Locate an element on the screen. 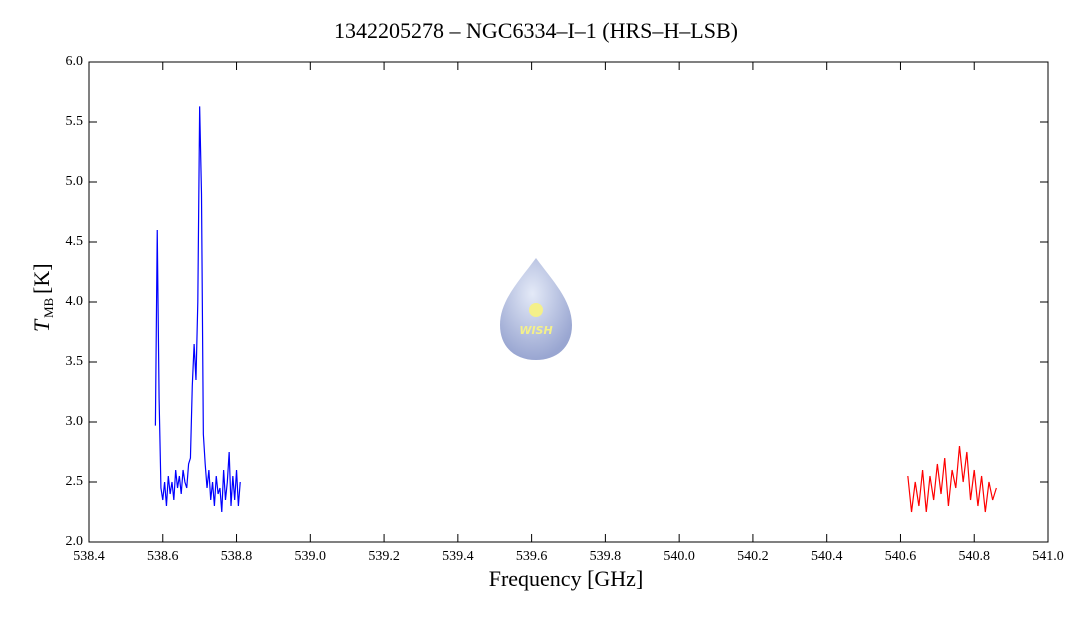 This screenshot has height=623, width=1072. chart-title: 1342205278 – NGC6334–I–1 (HRS–H–LSB) is located at coordinates (536, 30).